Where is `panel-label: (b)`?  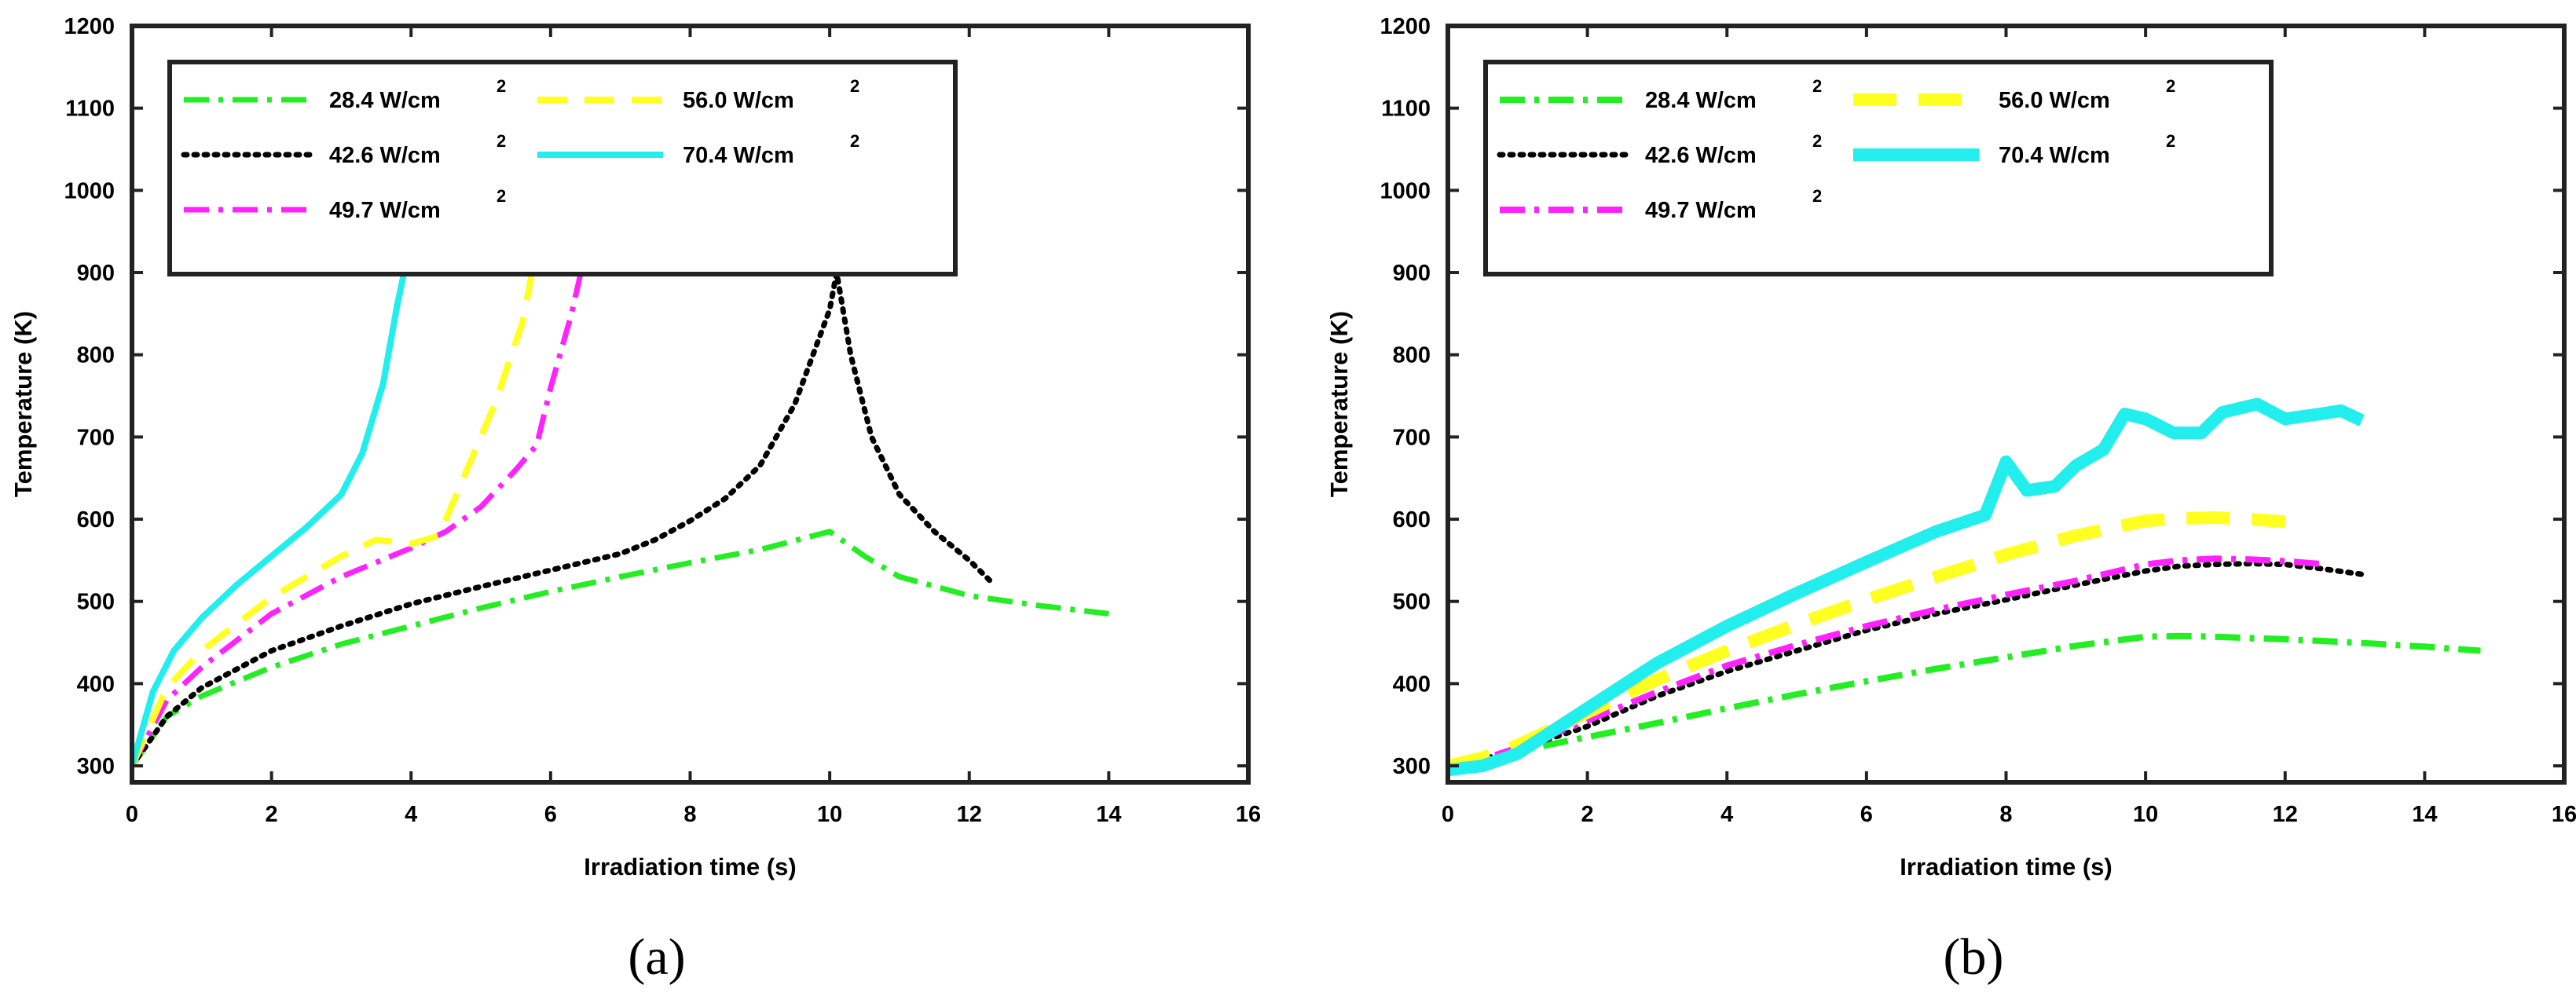 panel-label: (b) is located at coordinates (1974, 957).